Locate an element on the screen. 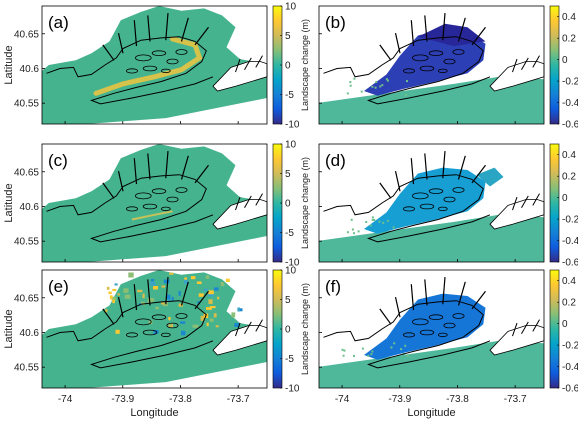  marsh-change-c is located at coordinates (152, 215).